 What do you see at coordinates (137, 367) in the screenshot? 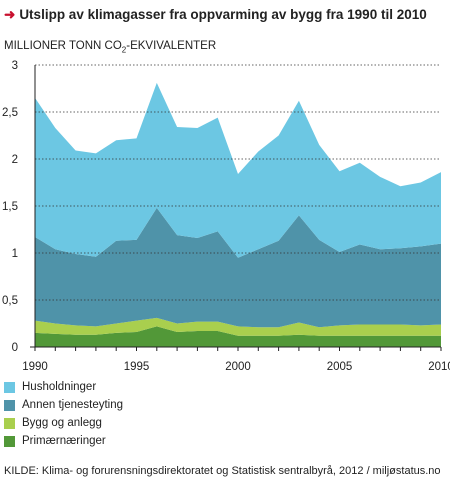
I see `x-tick-label: 1995` at bounding box center [137, 367].